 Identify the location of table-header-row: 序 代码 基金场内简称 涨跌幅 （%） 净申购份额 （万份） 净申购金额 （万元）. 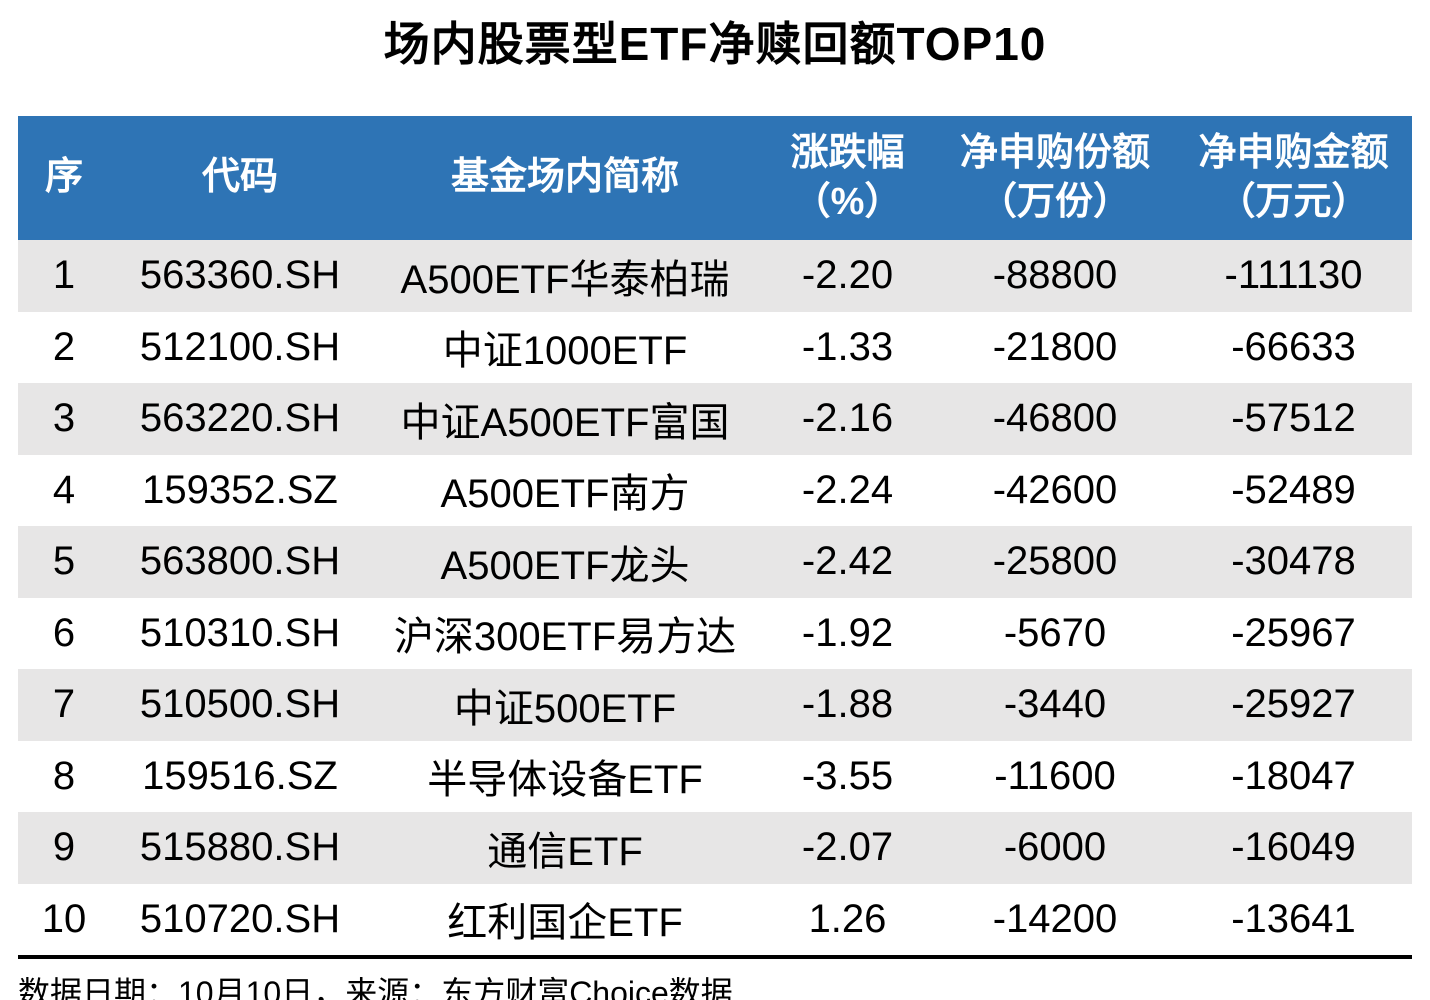
(715, 178).